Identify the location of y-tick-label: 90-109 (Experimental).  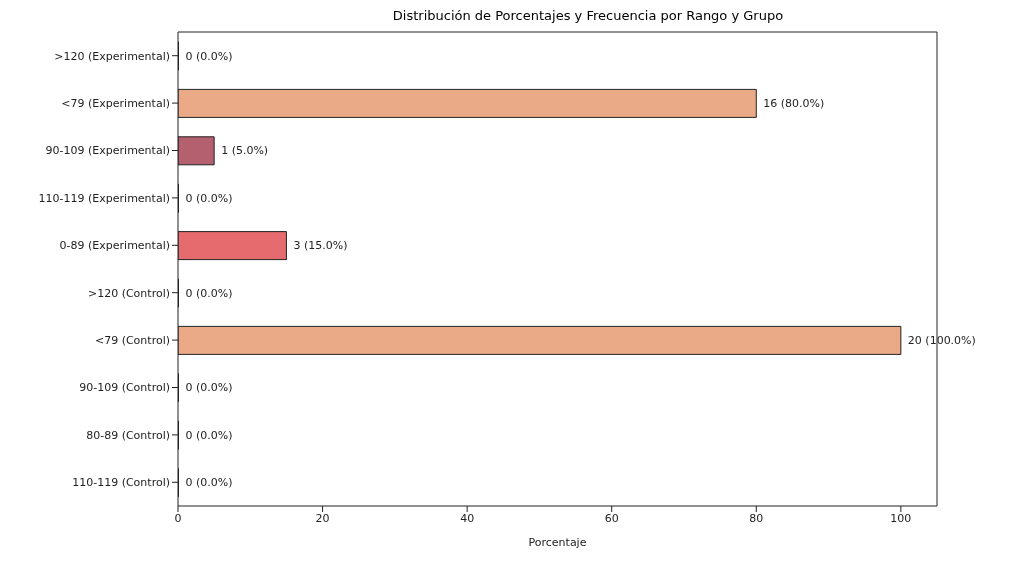
(107, 151).